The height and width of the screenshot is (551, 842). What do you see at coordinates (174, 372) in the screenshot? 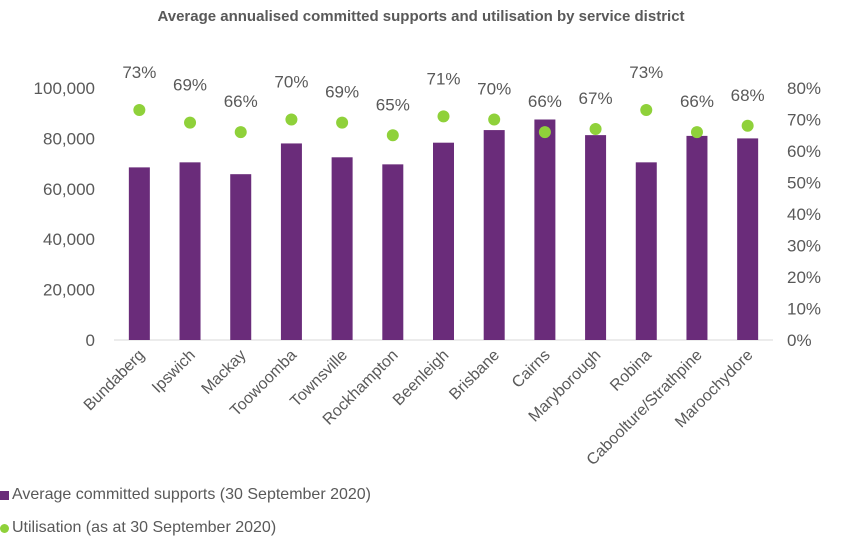
I see `category-label: Ipswich` at bounding box center [174, 372].